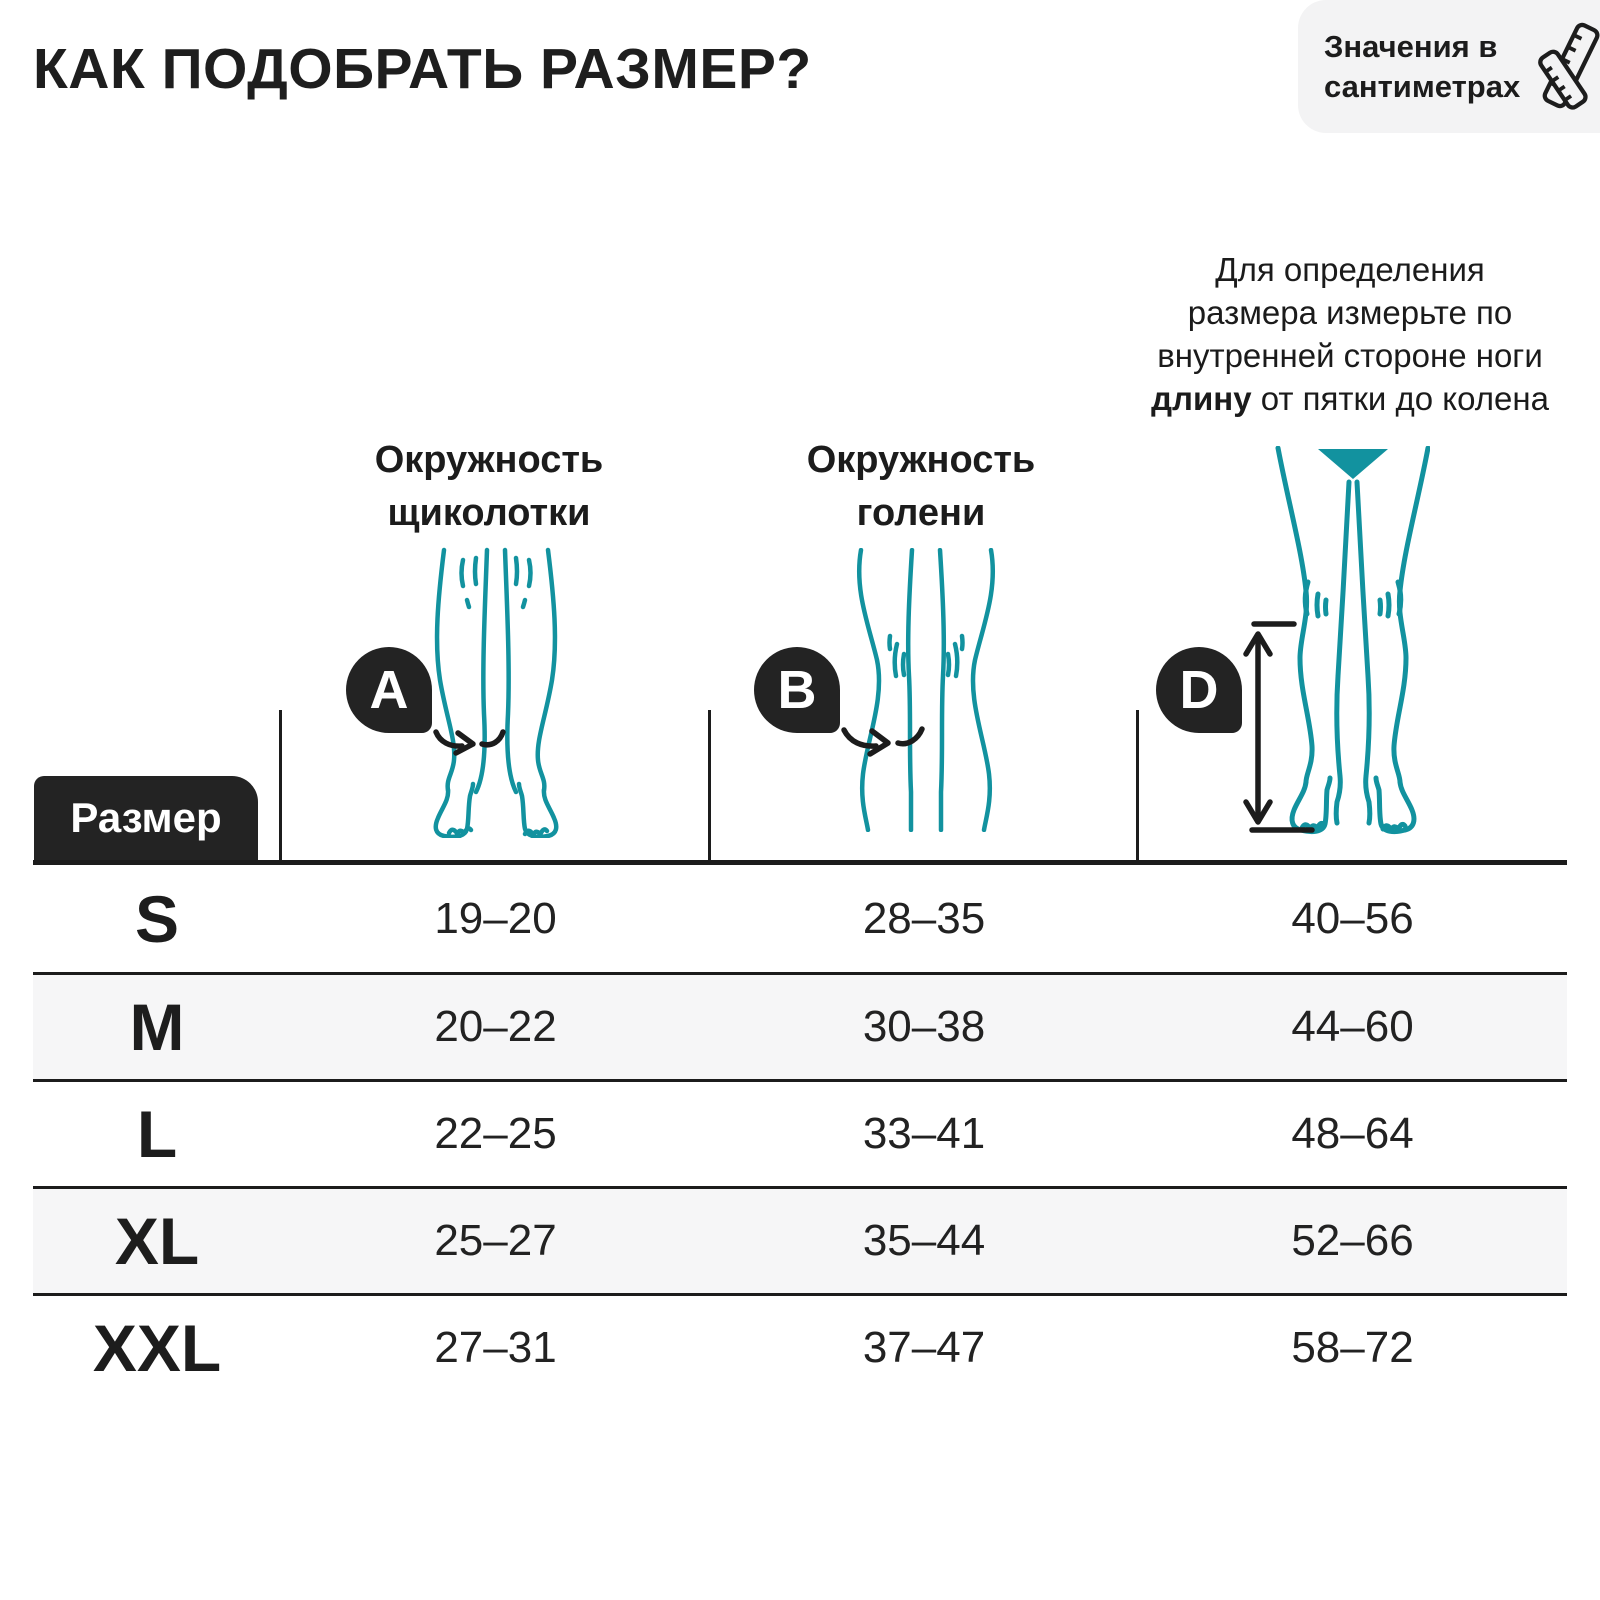 Image resolution: width=1600 pixels, height=1600 pixels. I want to click on table-row: S 19–20 28–35 40–56, so click(800, 918).